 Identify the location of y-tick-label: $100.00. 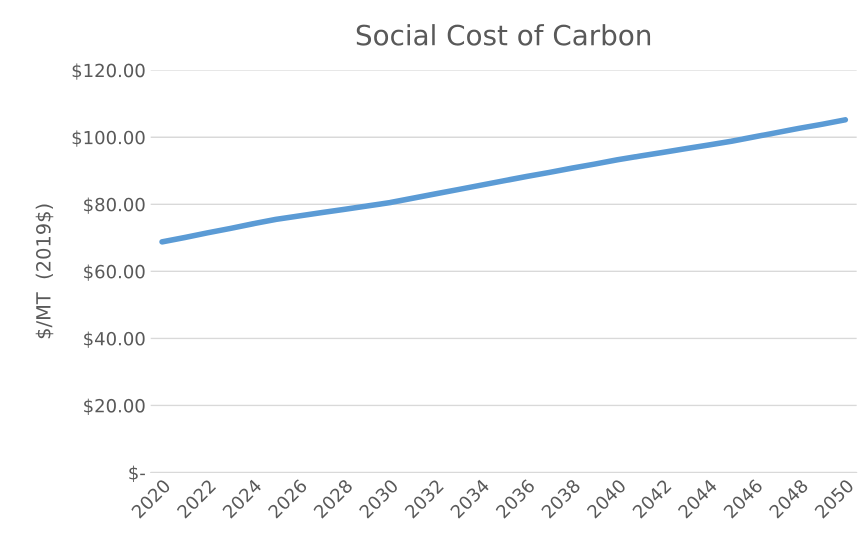
(108, 138).